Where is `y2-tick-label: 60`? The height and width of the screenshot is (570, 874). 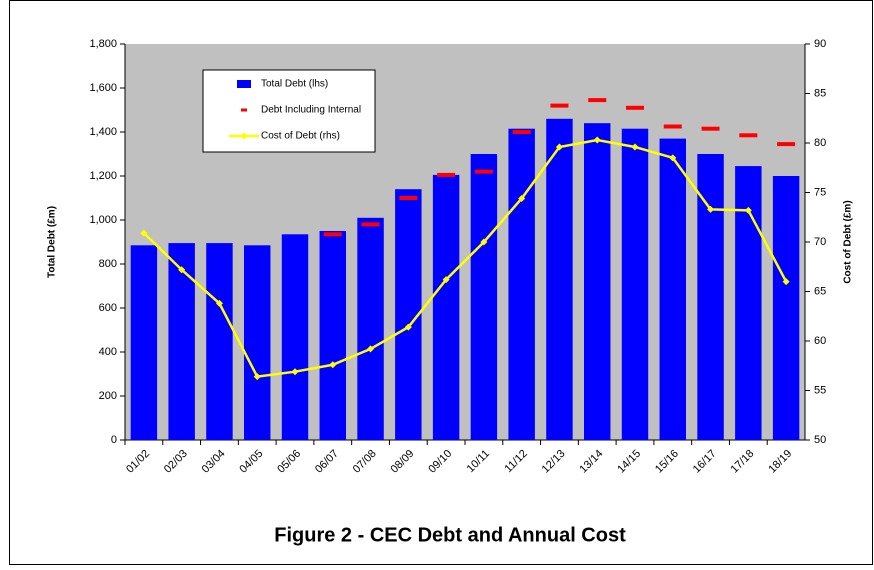
y2-tick-label: 60 is located at coordinates (820, 341).